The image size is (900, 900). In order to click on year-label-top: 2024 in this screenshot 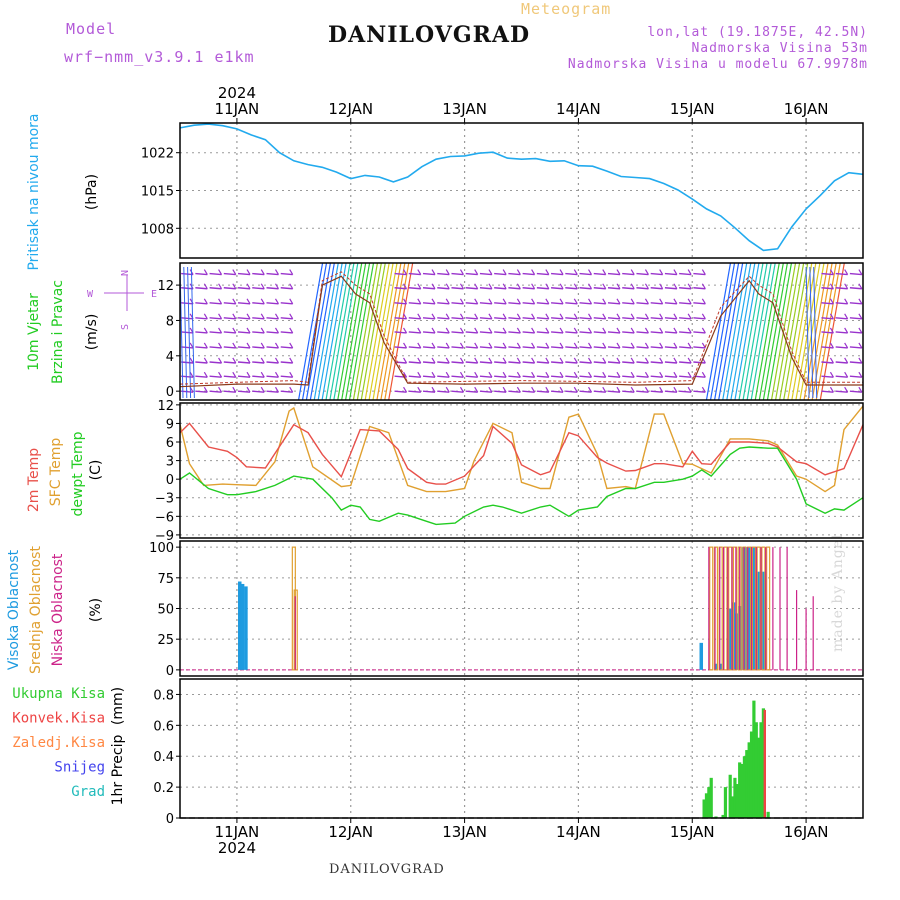, I will do `click(237, 93)`.